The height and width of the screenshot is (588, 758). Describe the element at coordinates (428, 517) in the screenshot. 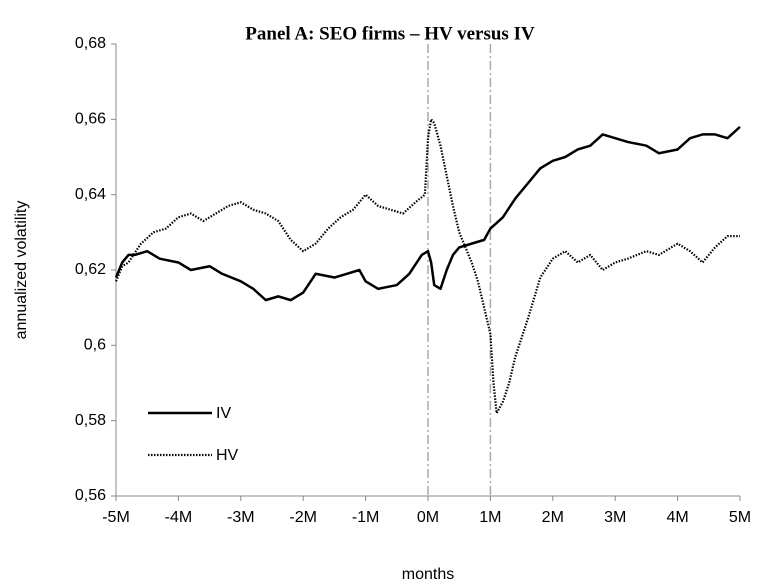

I see `x-tick-label: 0M` at that location.